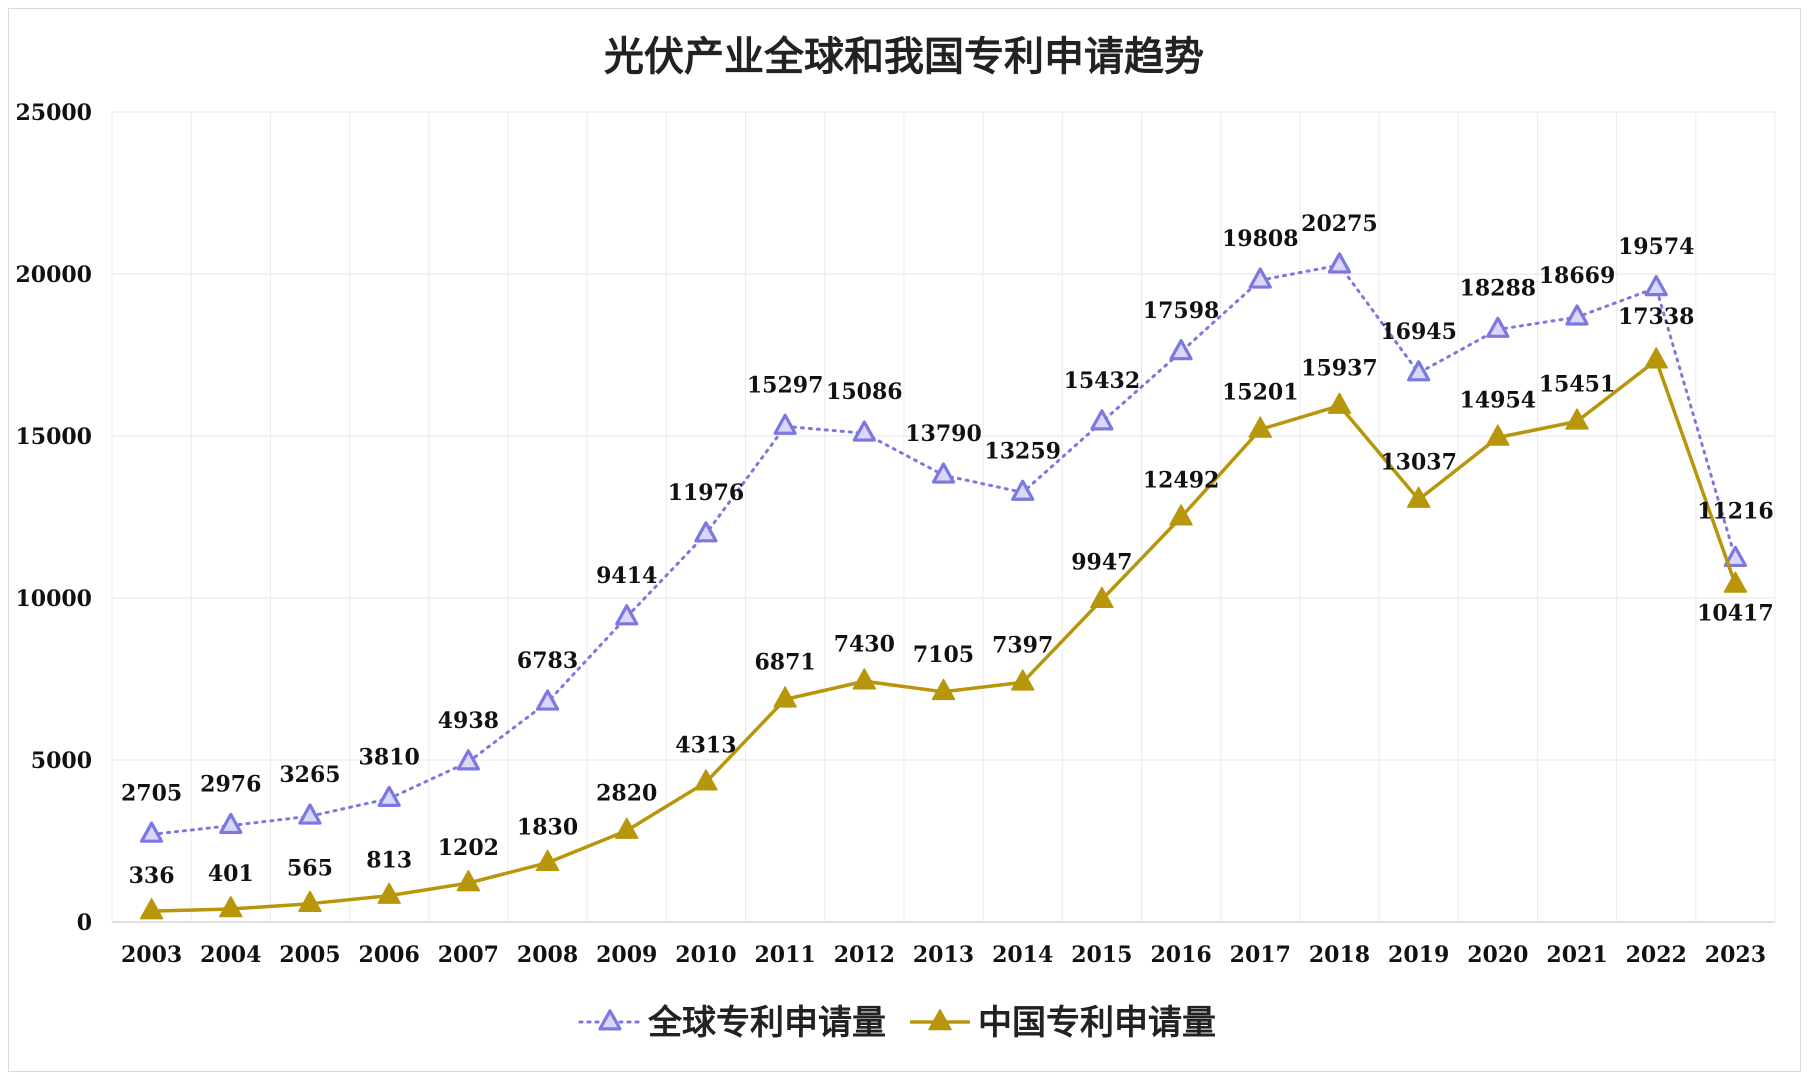 This screenshot has height=1080, width=1809. I want to click on x-tick-label: 2023, so click(1735, 955).